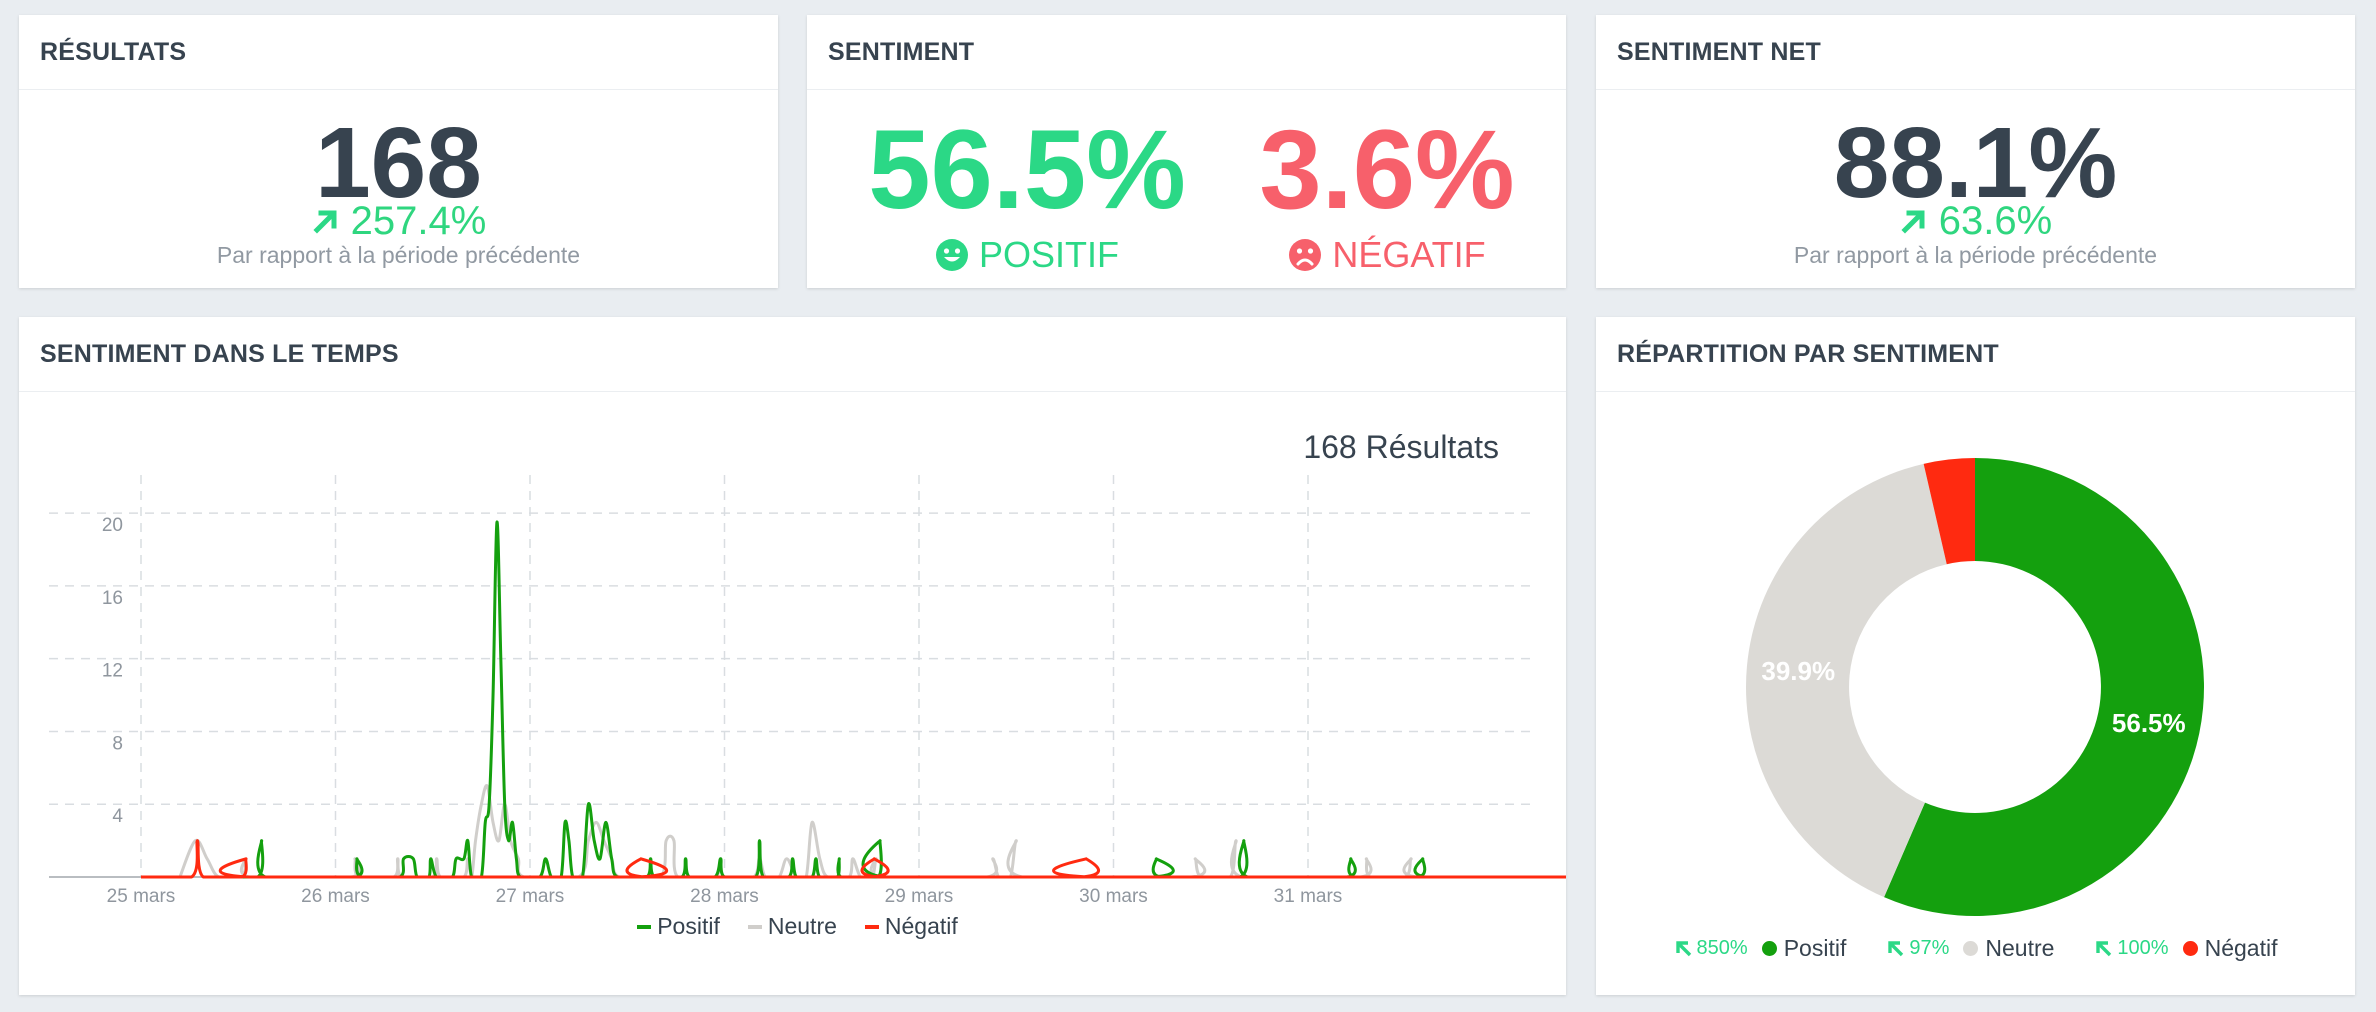 The height and width of the screenshot is (1012, 2376). Describe the element at coordinates (335, 896) in the screenshot. I see `x-tick-label: 26 mars` at that location.